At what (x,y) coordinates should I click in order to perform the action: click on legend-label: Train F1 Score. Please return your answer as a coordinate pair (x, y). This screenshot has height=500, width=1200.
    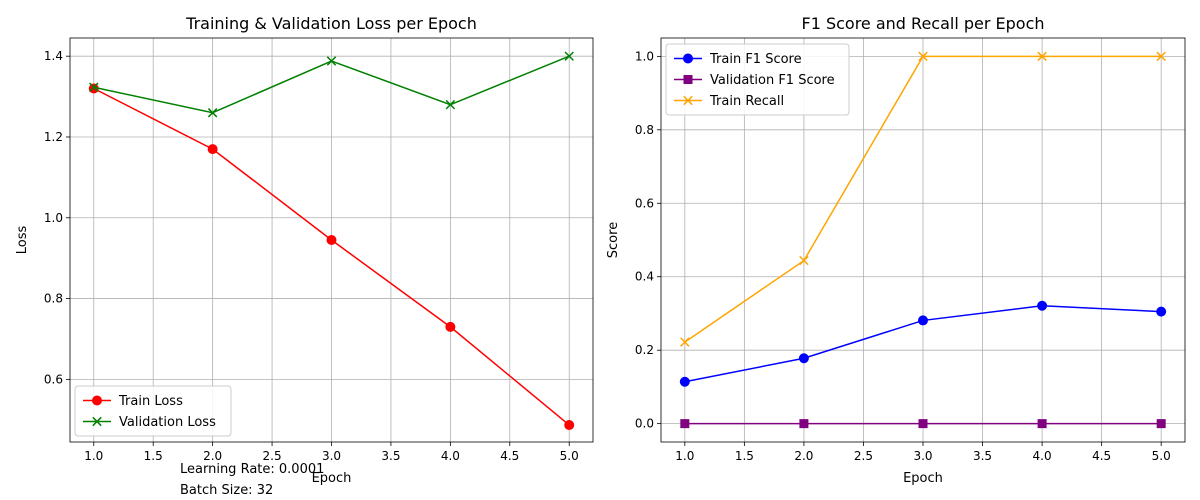
    Looking at the image, I should click on (755, 59).